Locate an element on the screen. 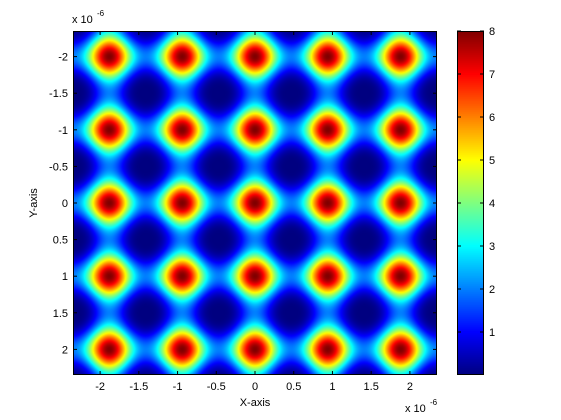 The width and height of the screenshot is (561, 420). y-tick-label: -1.5 is located at coordinates (58, 94).